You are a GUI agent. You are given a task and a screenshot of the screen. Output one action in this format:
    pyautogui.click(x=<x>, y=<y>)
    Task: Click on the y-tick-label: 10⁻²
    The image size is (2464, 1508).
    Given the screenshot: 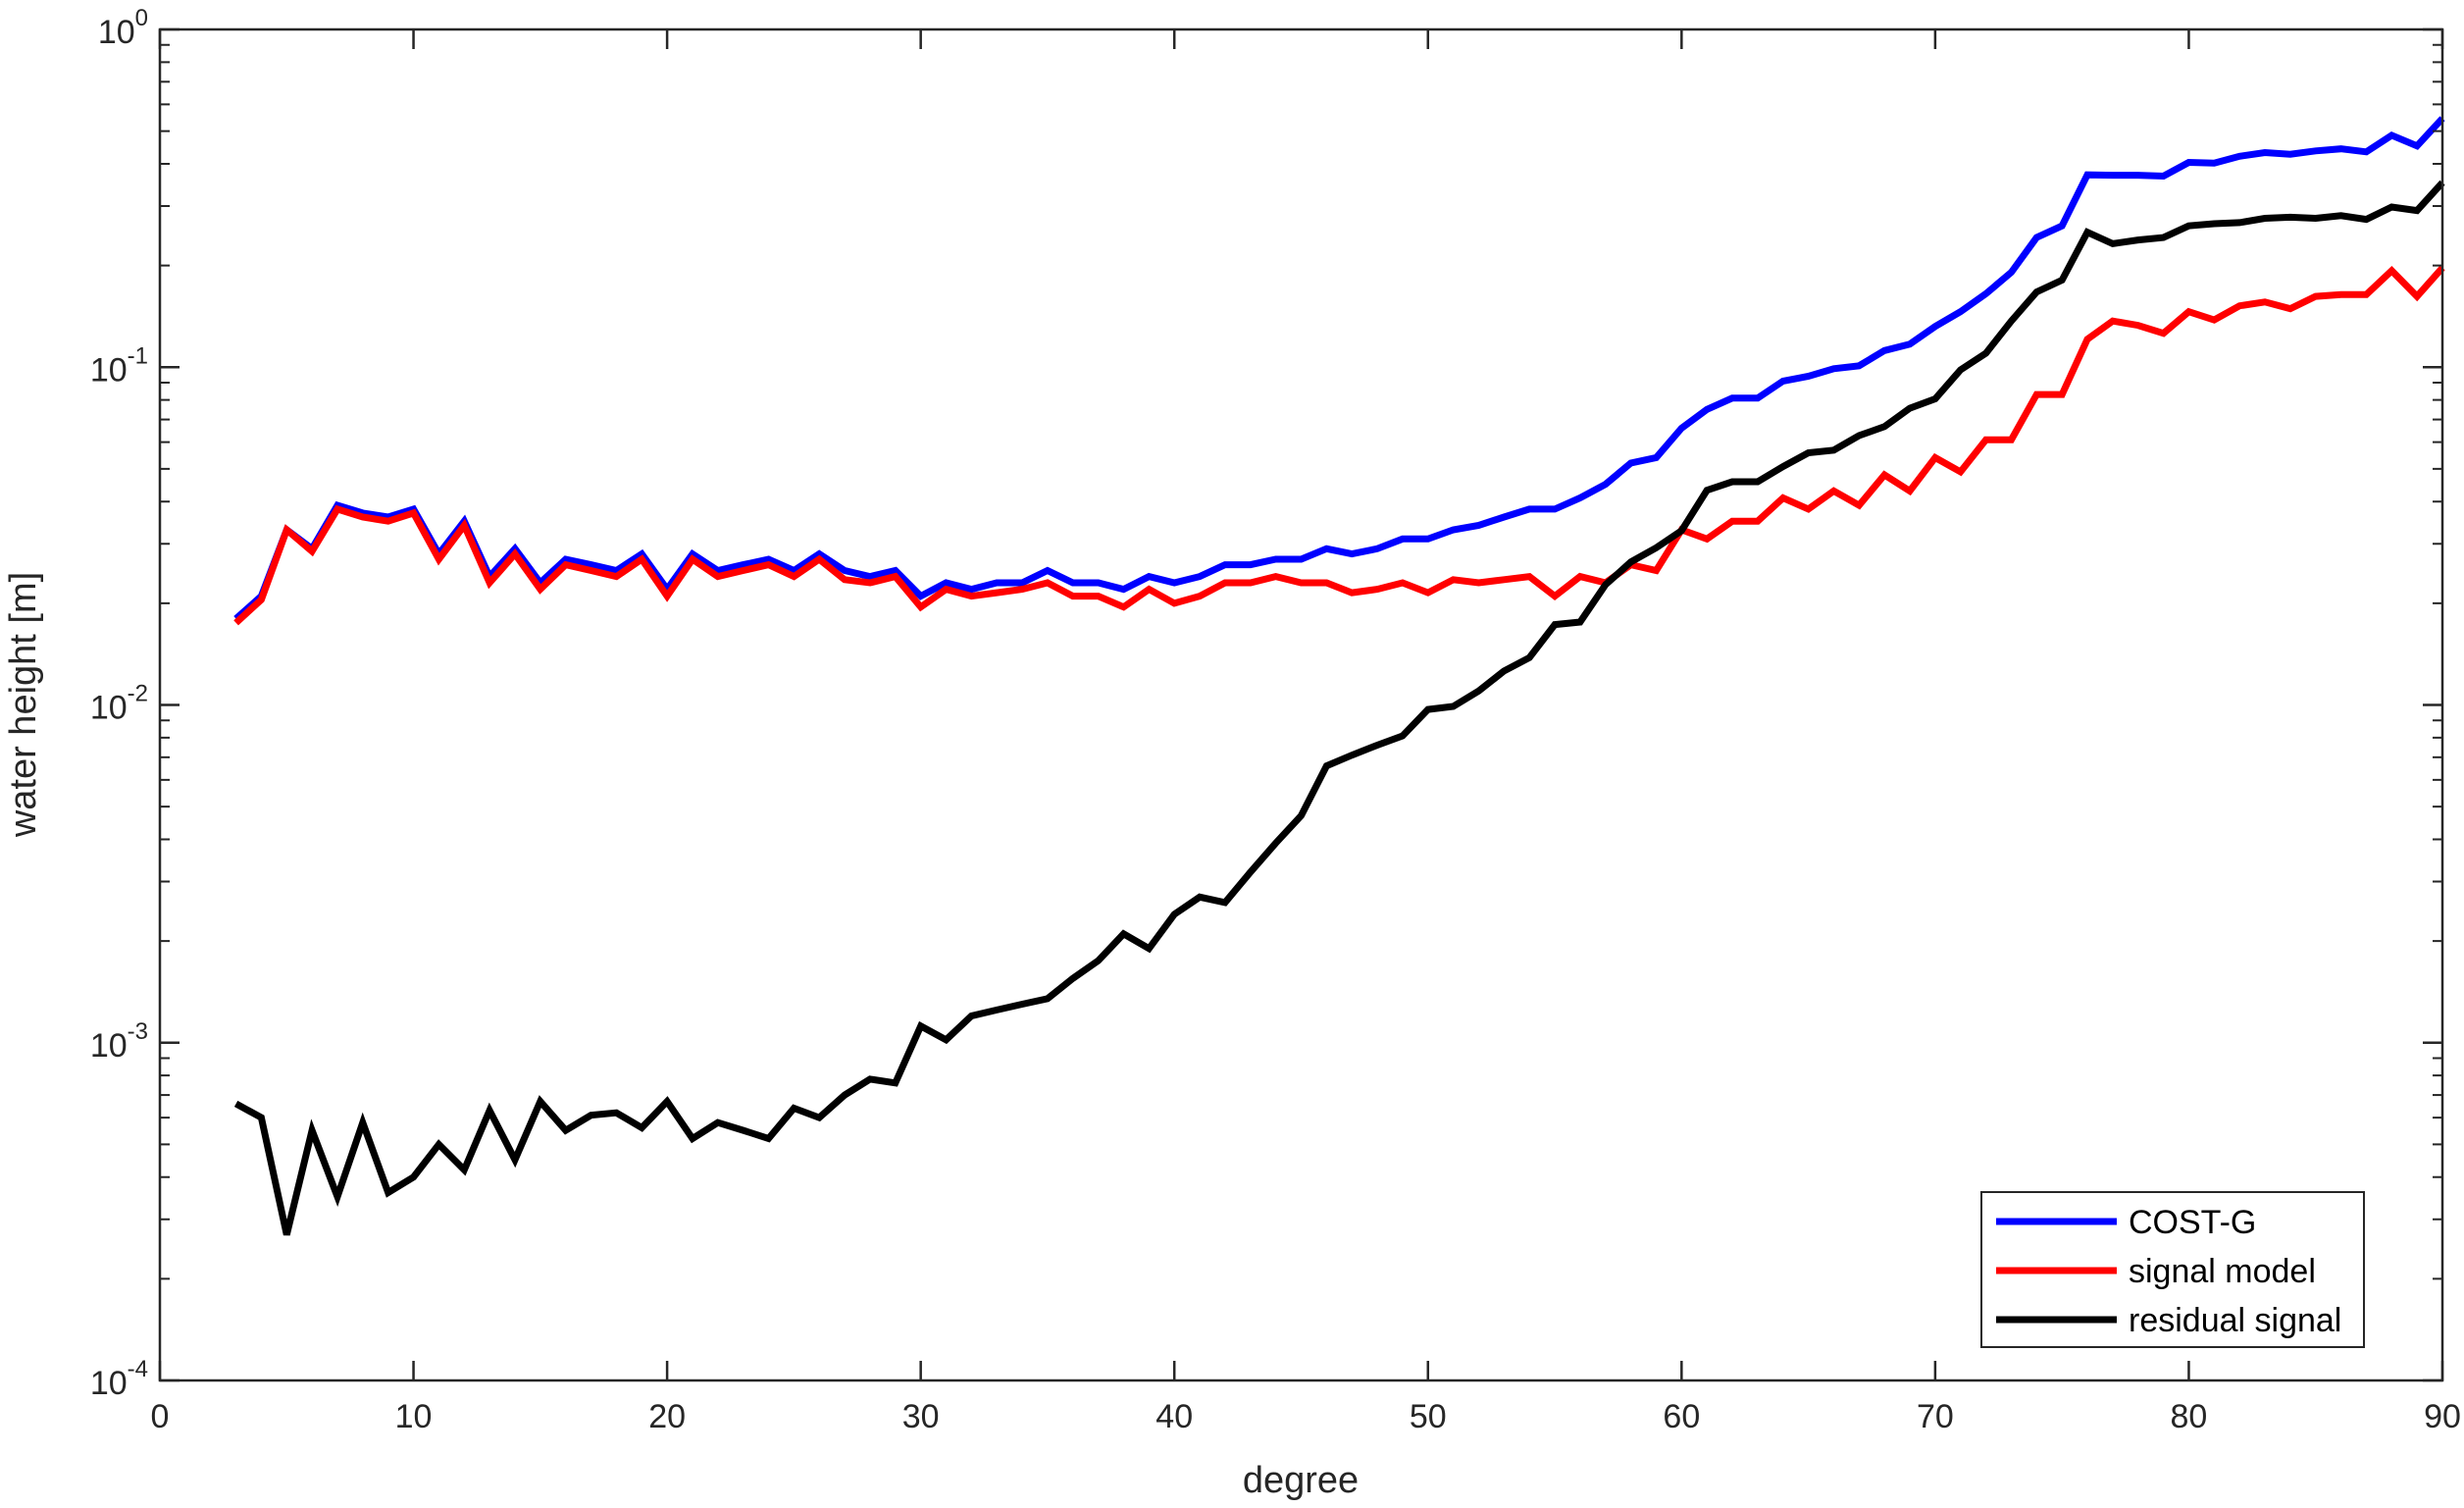 What is the action you would take?
    pyautogui.click(x=119, y=704)
    